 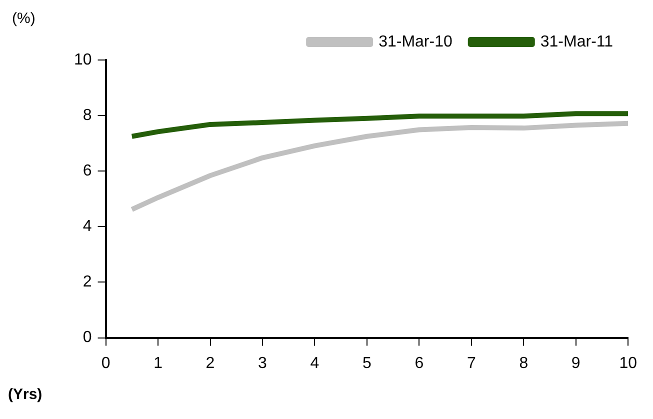 What do you see at coordinates (105, 363) in the screenshot?
I see `x-tick-label: 0` at bounding box center [105, 363].